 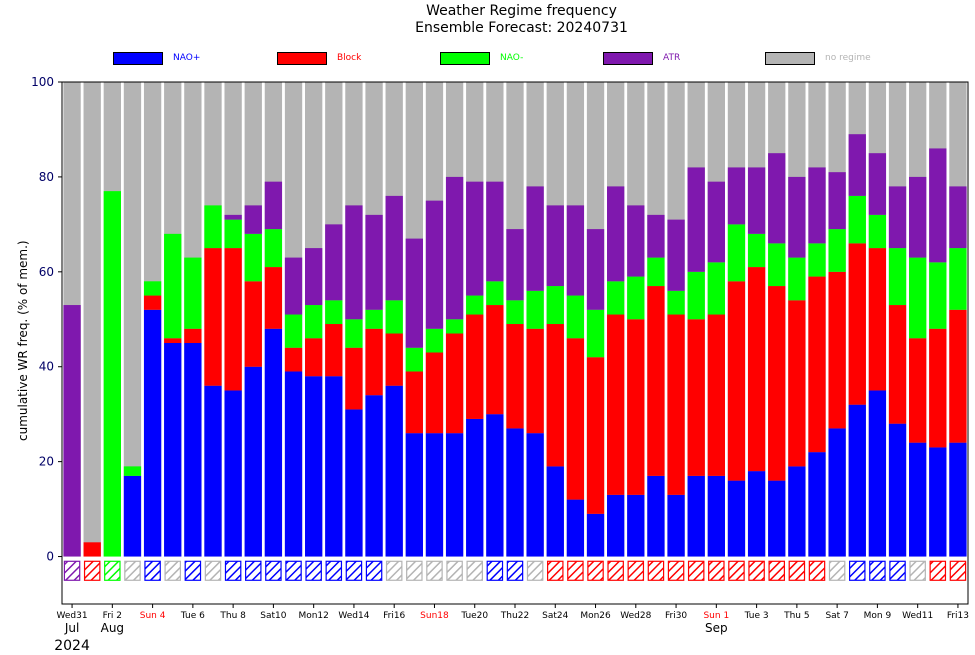 What do you see at coordinates (555, 616) in the screenshot?
I see `x-tick-label: Sat24` at bounding box center [555, 616].